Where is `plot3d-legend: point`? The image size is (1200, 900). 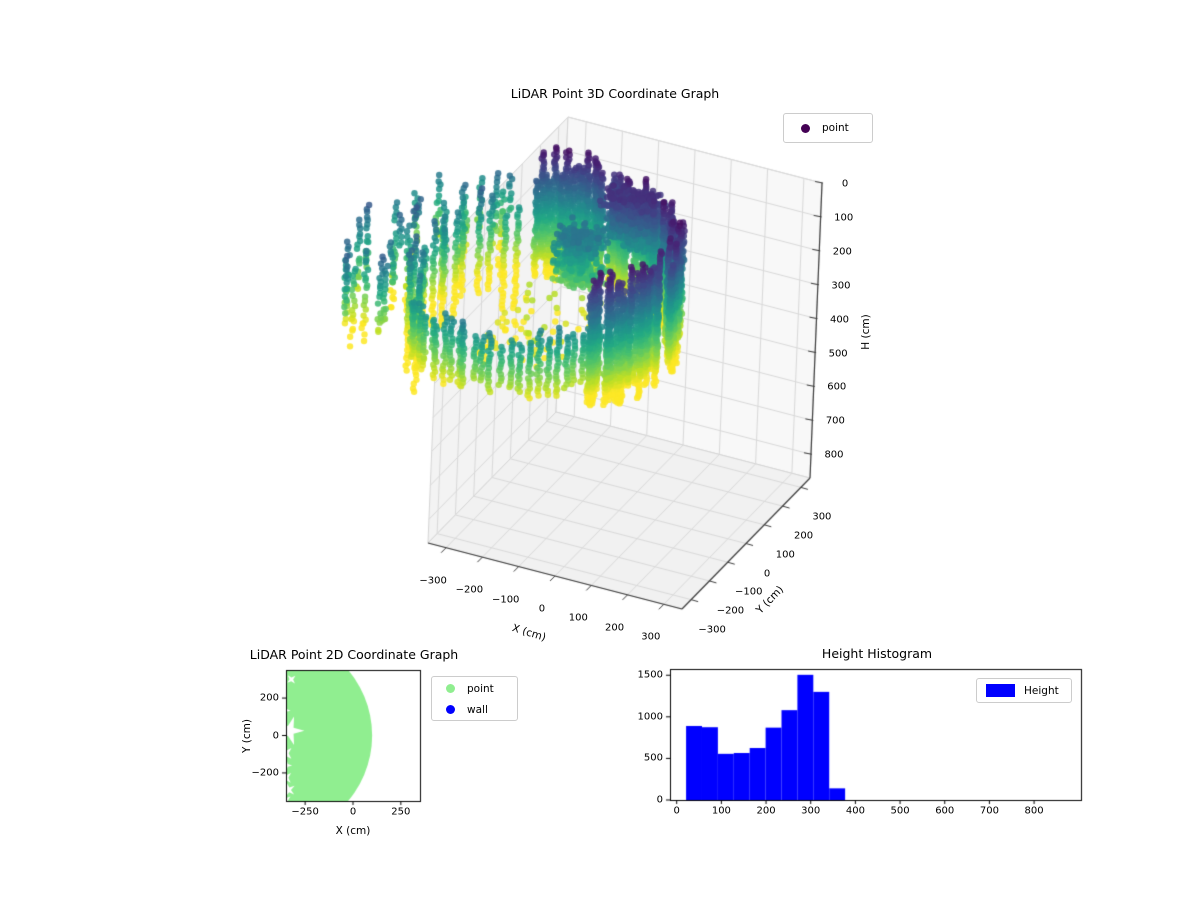 plot3d-legend: point is located at coordinates (828, 128).